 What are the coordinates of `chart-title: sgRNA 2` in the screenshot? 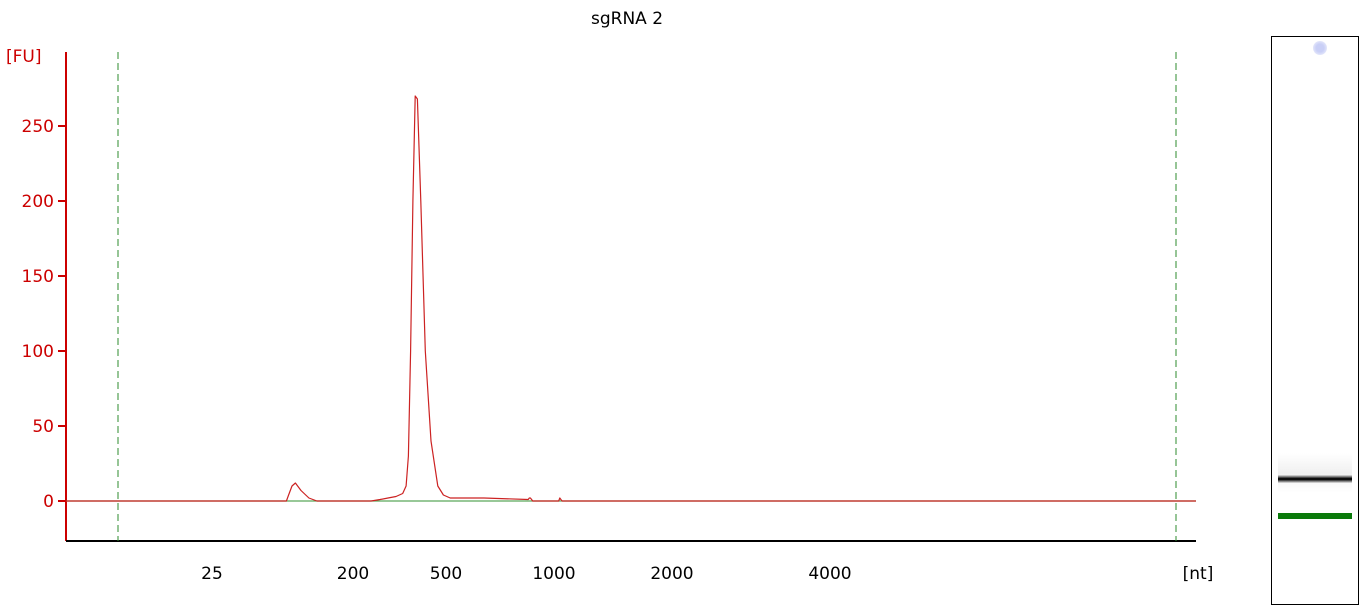 It's located at (627, 19).